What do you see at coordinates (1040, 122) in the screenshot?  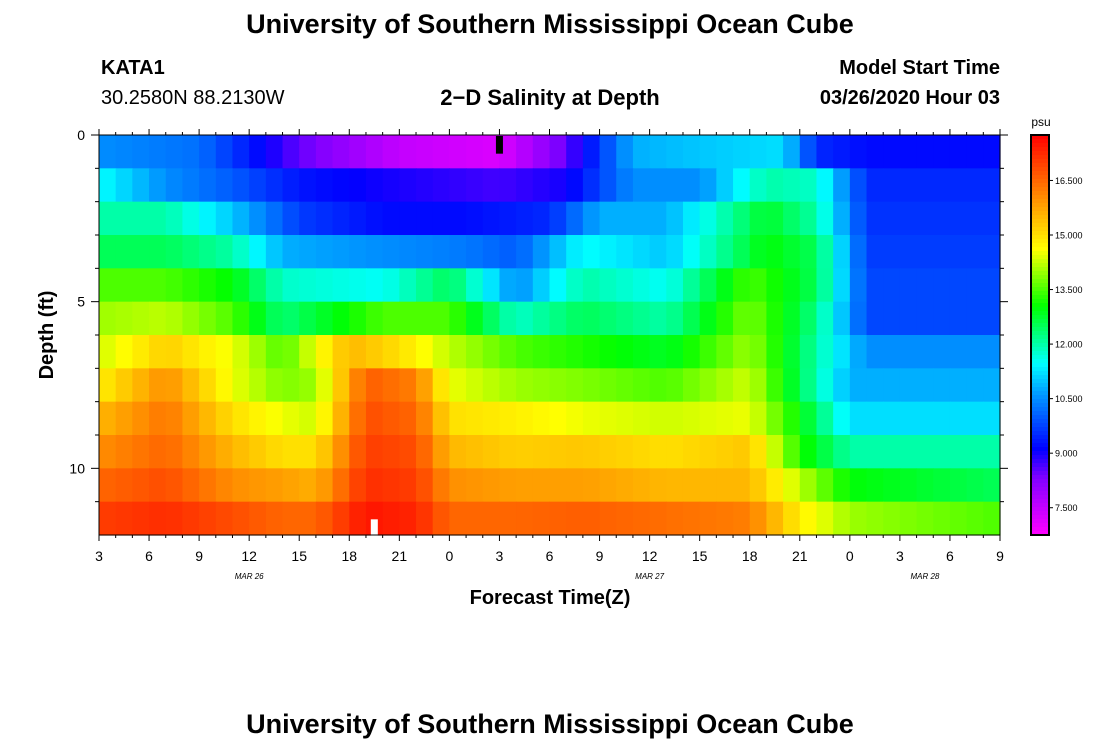 I see `colorbar-unit: psu` at bounding box center [1040, 122].